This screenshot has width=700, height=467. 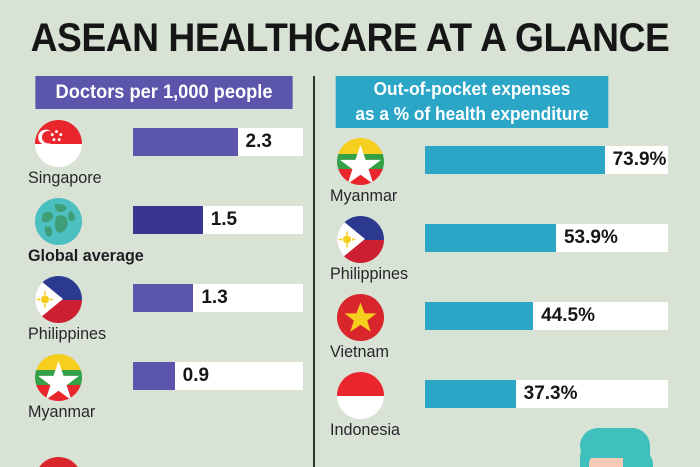 I want to click on bar-value: 1.5, so click(x=224, y=219).